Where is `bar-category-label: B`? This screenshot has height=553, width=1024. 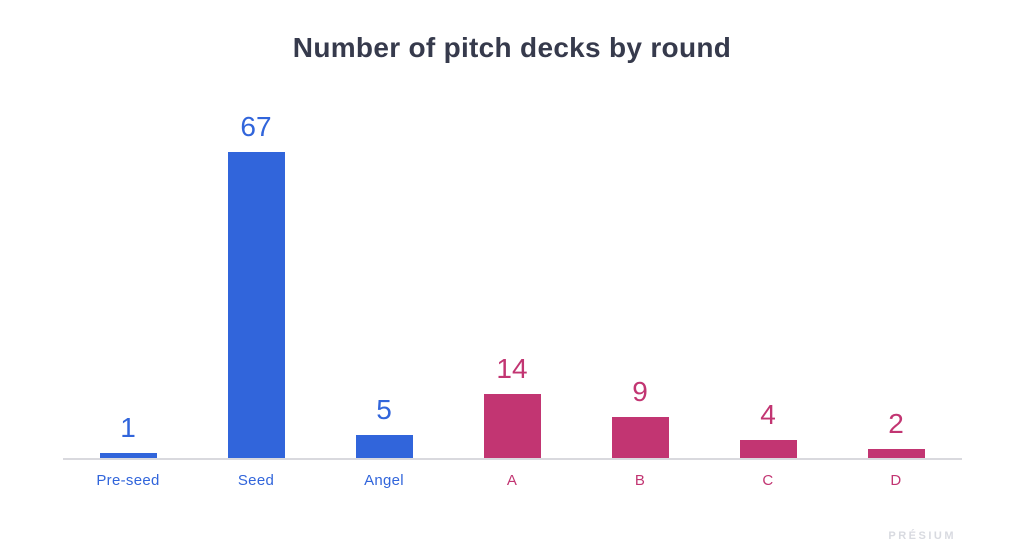
bar-category-label: B is located at coordinates (640, 480).